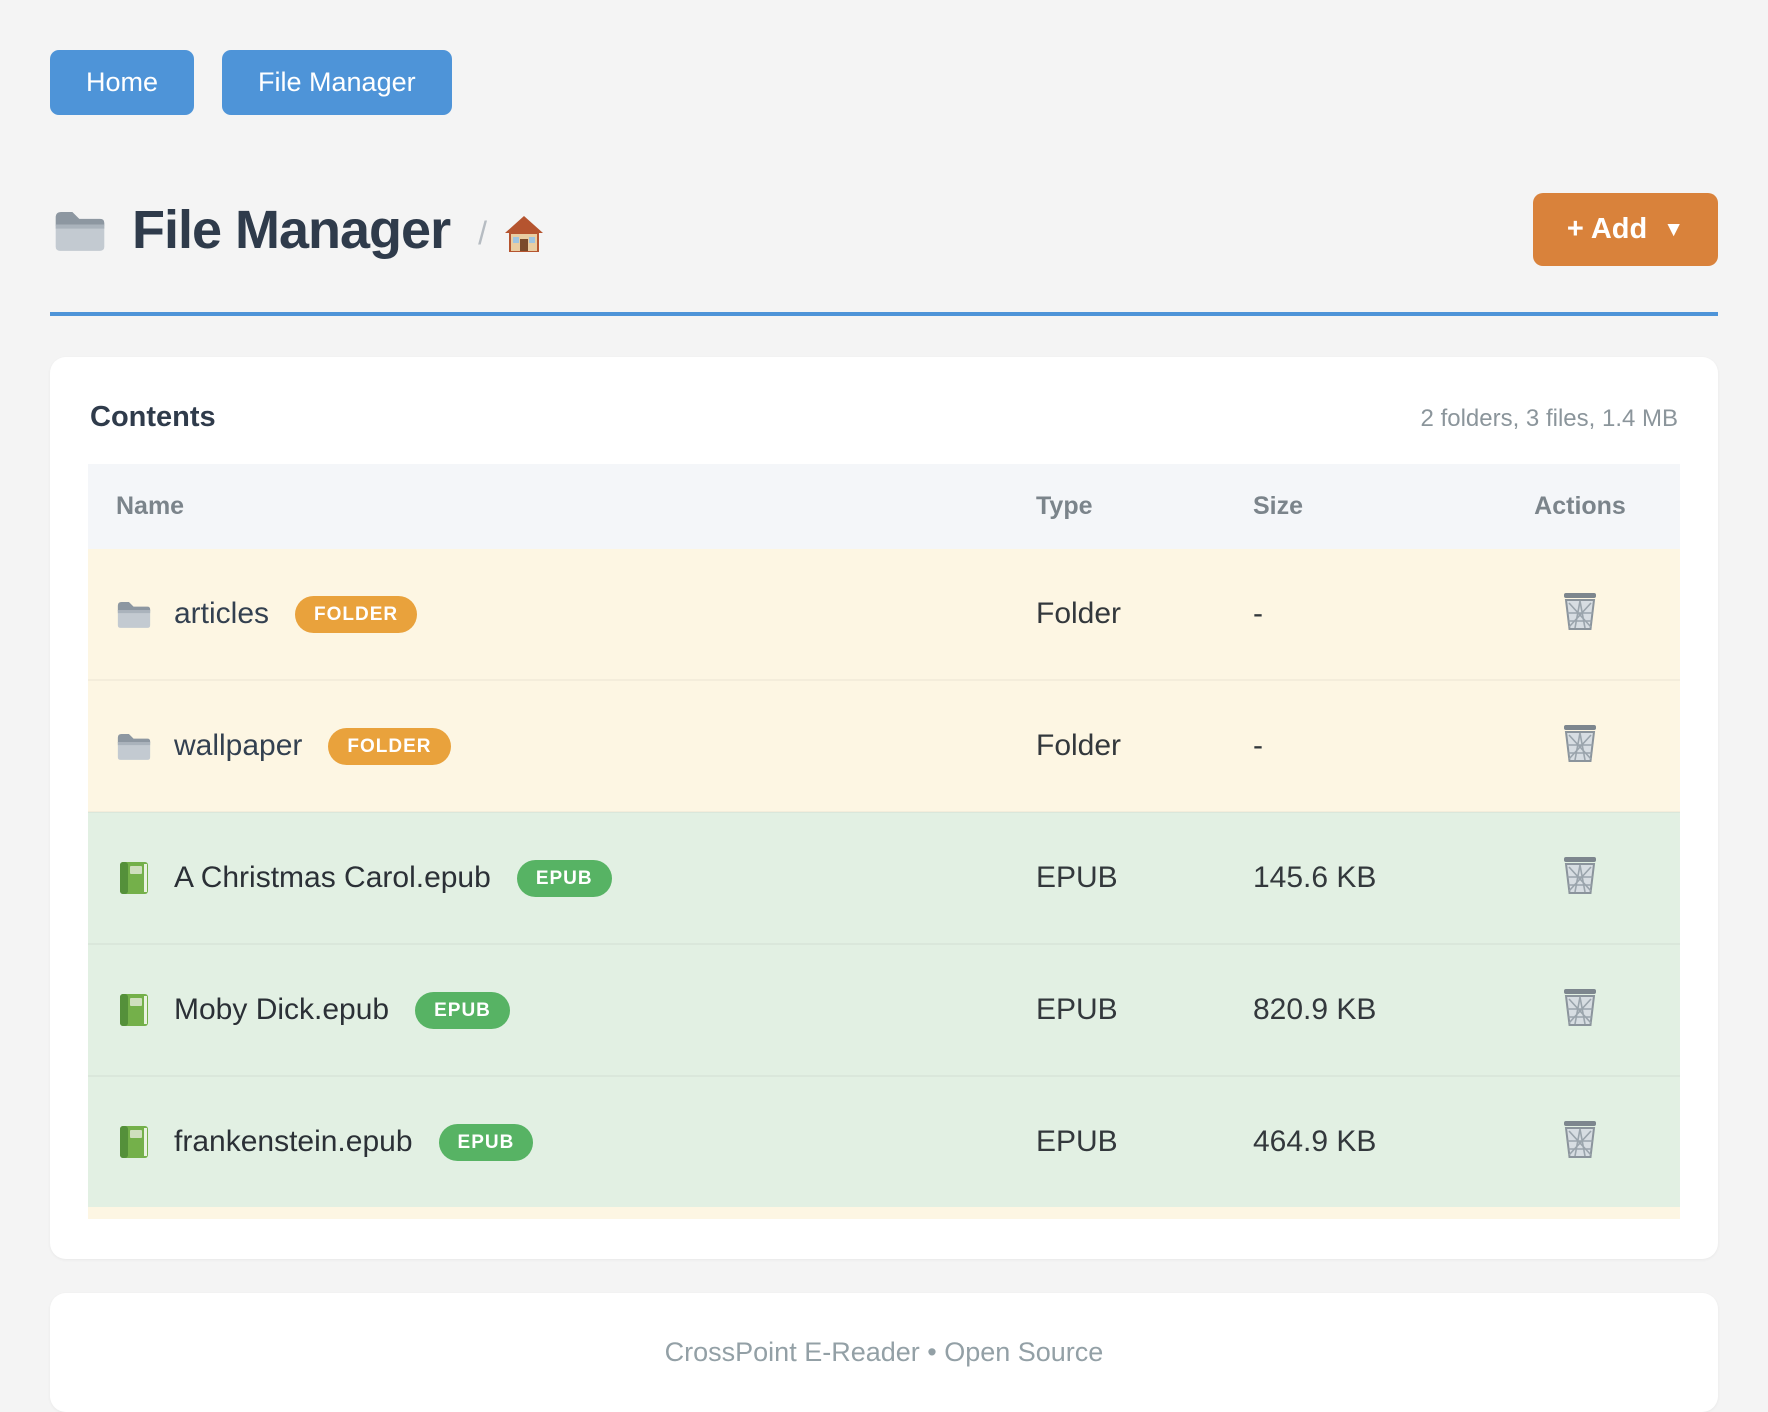 The width and height of the screenshot is (1768, 1412). What do you see at coordinates (337, 82) in the screenshot?
I see `nav-file-manager-button: File Manager` at bounding box center [337, 82].